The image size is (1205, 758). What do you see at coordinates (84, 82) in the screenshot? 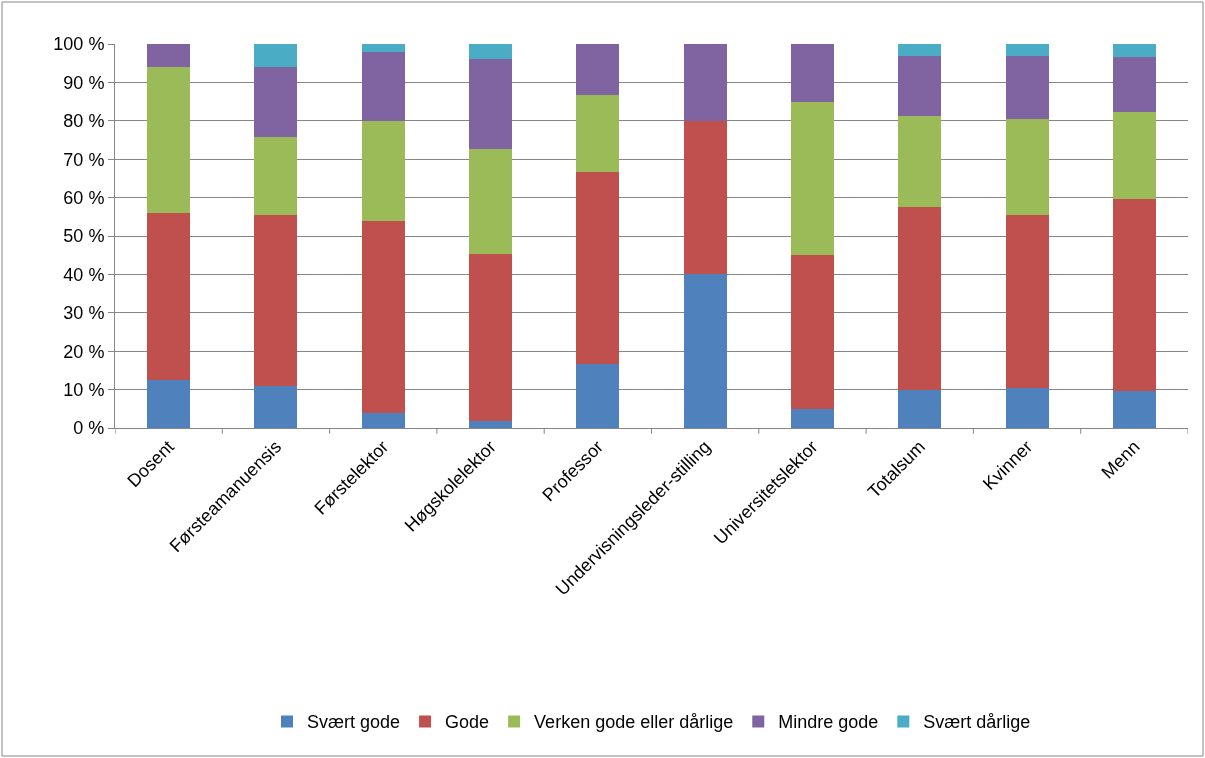
I see `y-tick-label: 90 %` at bounding box center [84, 82].